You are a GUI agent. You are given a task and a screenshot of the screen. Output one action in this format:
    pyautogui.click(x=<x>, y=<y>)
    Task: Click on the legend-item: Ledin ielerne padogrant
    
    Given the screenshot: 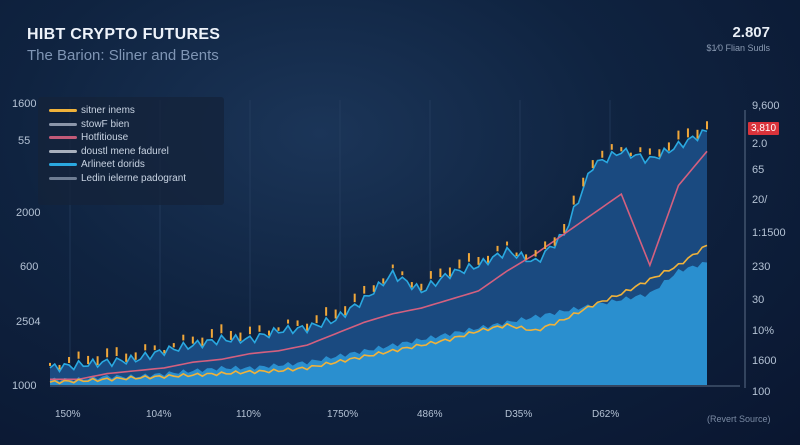 What is the action you would take?
    pyautogui.click(x=131, y=179)
    